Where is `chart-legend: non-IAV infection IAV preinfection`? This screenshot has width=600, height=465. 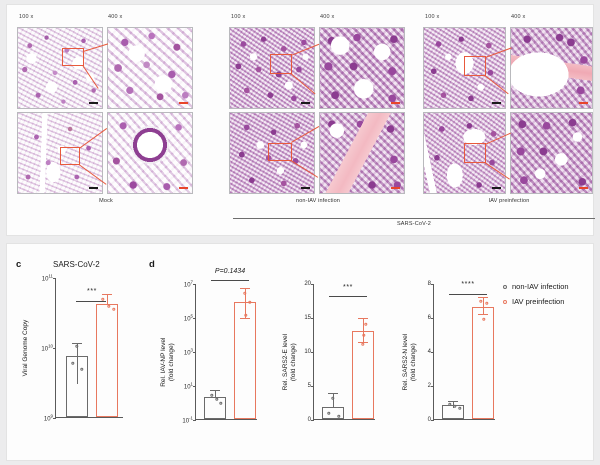 chart-legend: non-IAV infection IAV preinfection is located at coordinates (536, 297).